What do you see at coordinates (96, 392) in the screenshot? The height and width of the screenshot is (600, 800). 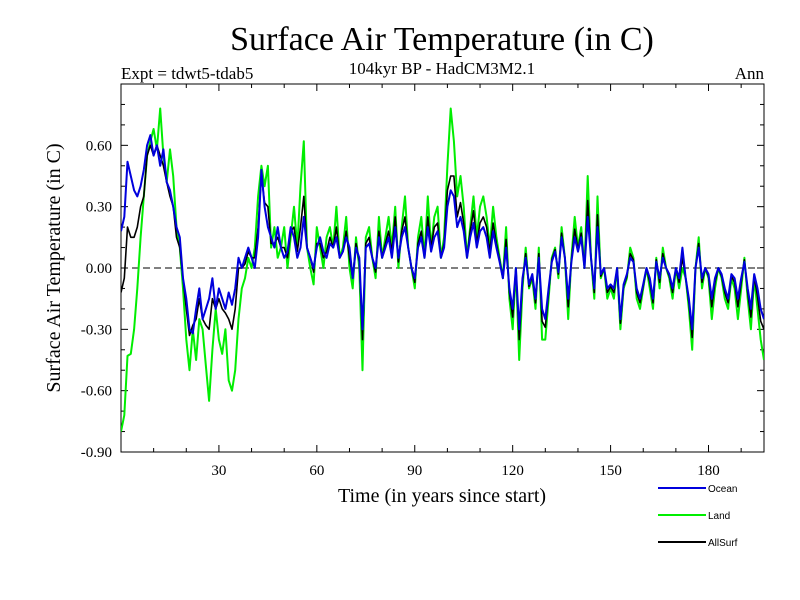 I see `y-tick-label: -0.60` at bounding box center [96, 392].